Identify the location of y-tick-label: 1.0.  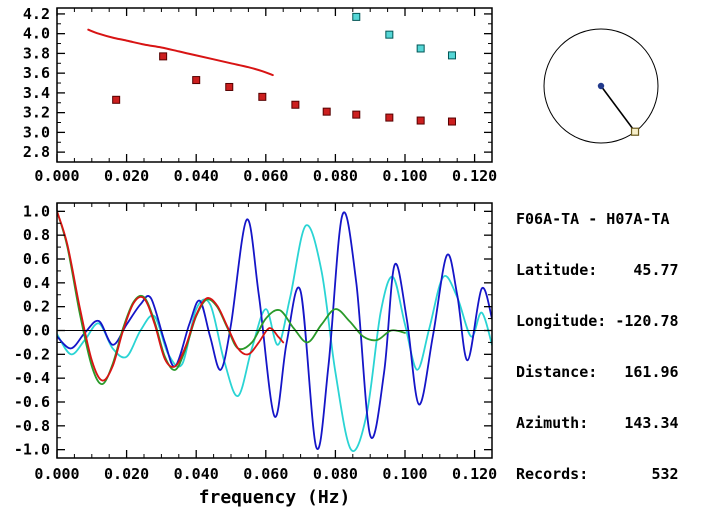
(36, 211).